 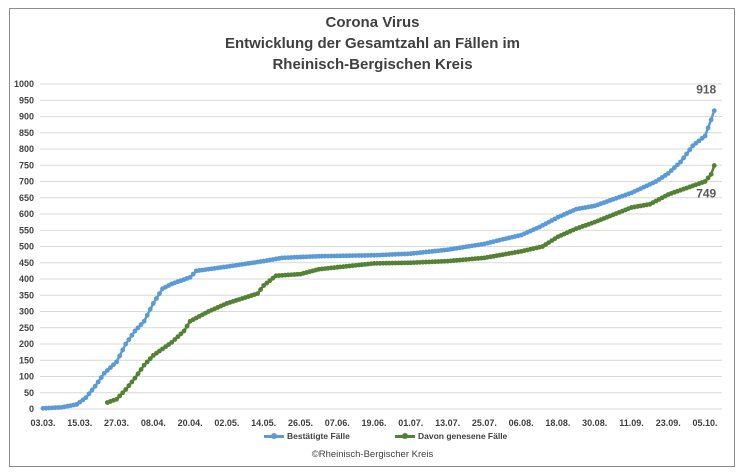 What do you see at coordinates (410, 423) in the screenshot?
I see `x-tick-label: 01.07.` at bounding box center [410, 423].